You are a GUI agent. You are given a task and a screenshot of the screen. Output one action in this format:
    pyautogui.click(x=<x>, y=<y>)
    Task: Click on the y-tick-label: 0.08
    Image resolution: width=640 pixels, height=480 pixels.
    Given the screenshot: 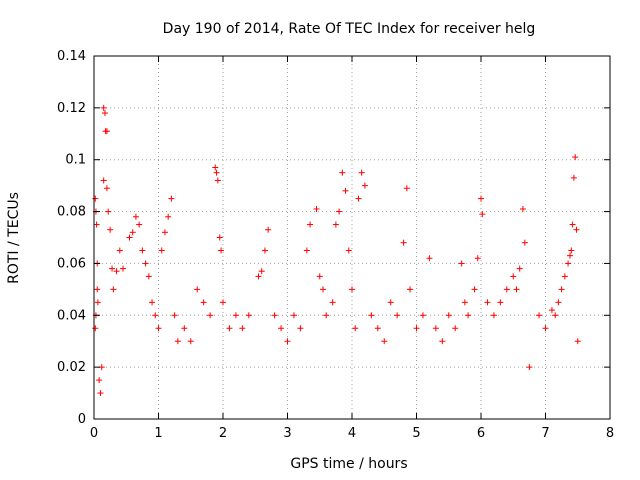 What is the action you would take?
    pyautogui.click(x=71, y=212)
    